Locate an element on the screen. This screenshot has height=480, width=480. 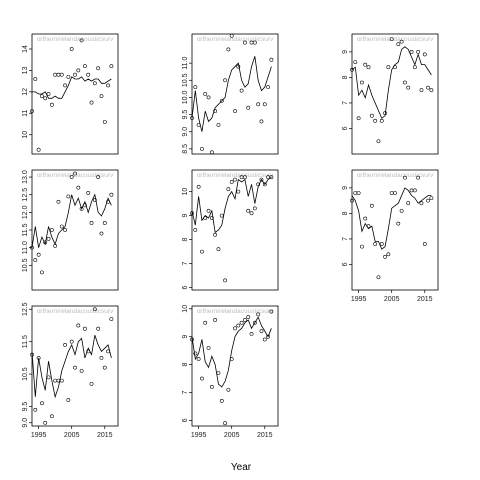
x-tick-label: 2015 is located at coordinates (425, 299).